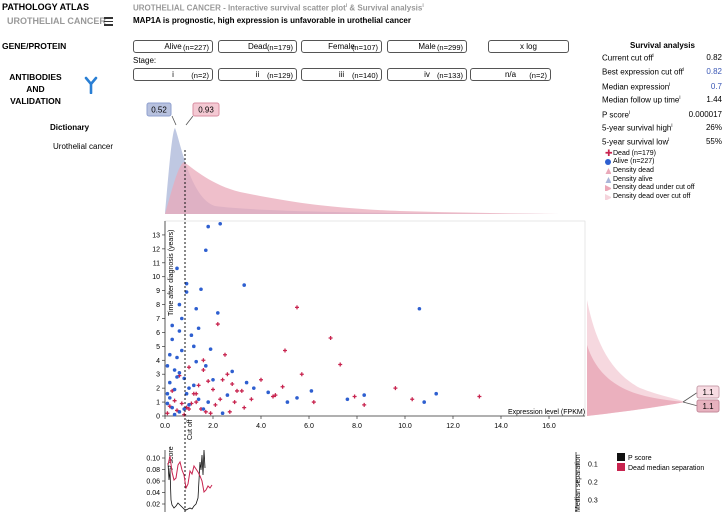 This screenshot has height=517, width=723. What do you see at coordinates (427, 46) in the screenshot?
I see `filter-male-button: Male (n=299)` at bounding box center [427, 46].